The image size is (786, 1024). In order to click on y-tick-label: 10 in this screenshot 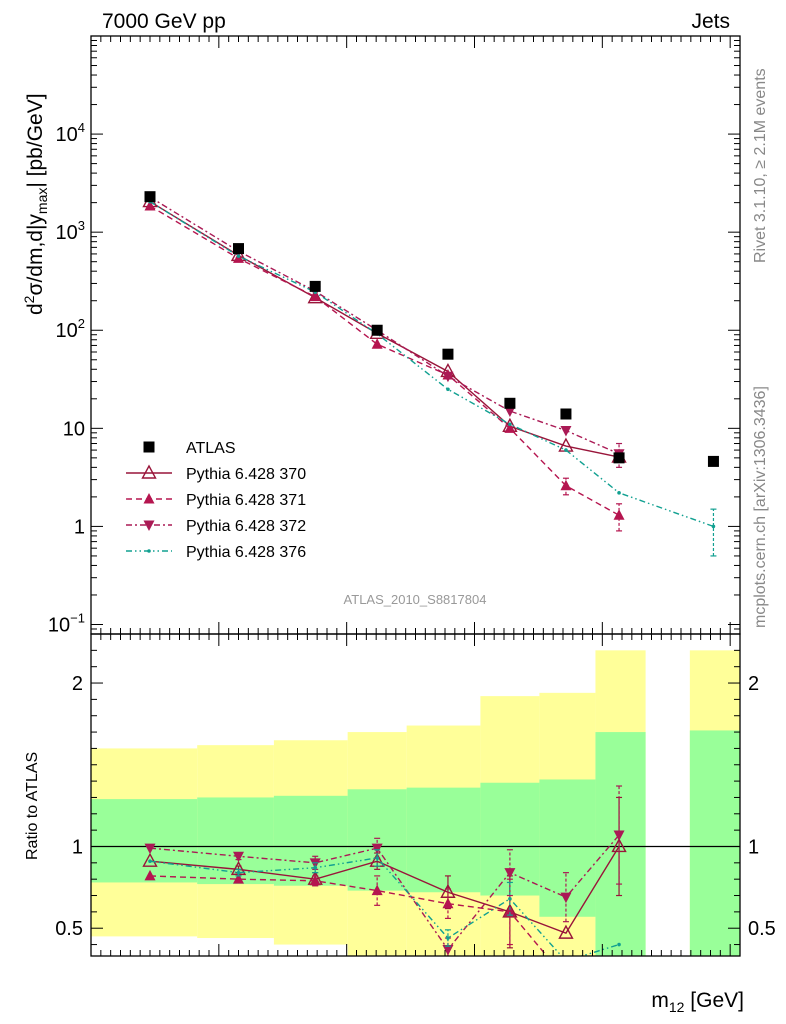, I will do `click(74, 429)`.